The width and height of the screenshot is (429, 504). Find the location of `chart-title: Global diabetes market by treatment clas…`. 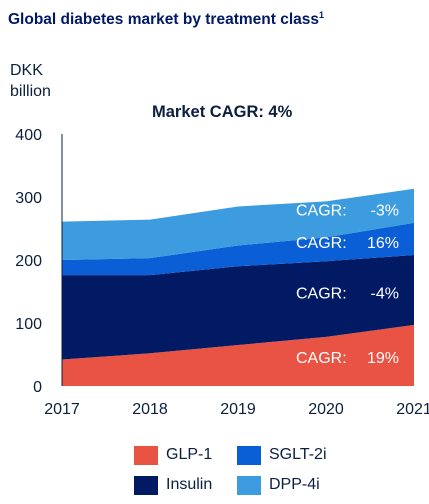

chart-title: Global diabetes market by treatment clas… is located at coordinates (166, 19).